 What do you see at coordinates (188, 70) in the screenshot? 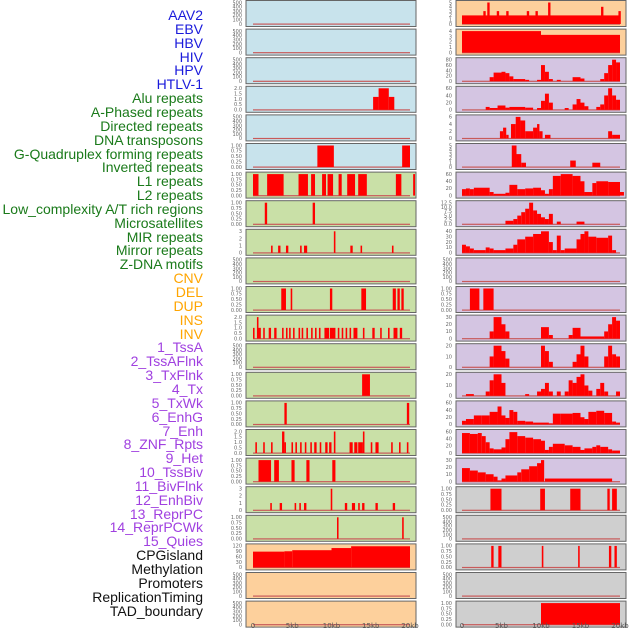
I see `track-label: HPV` at bounding box center [188, 70].